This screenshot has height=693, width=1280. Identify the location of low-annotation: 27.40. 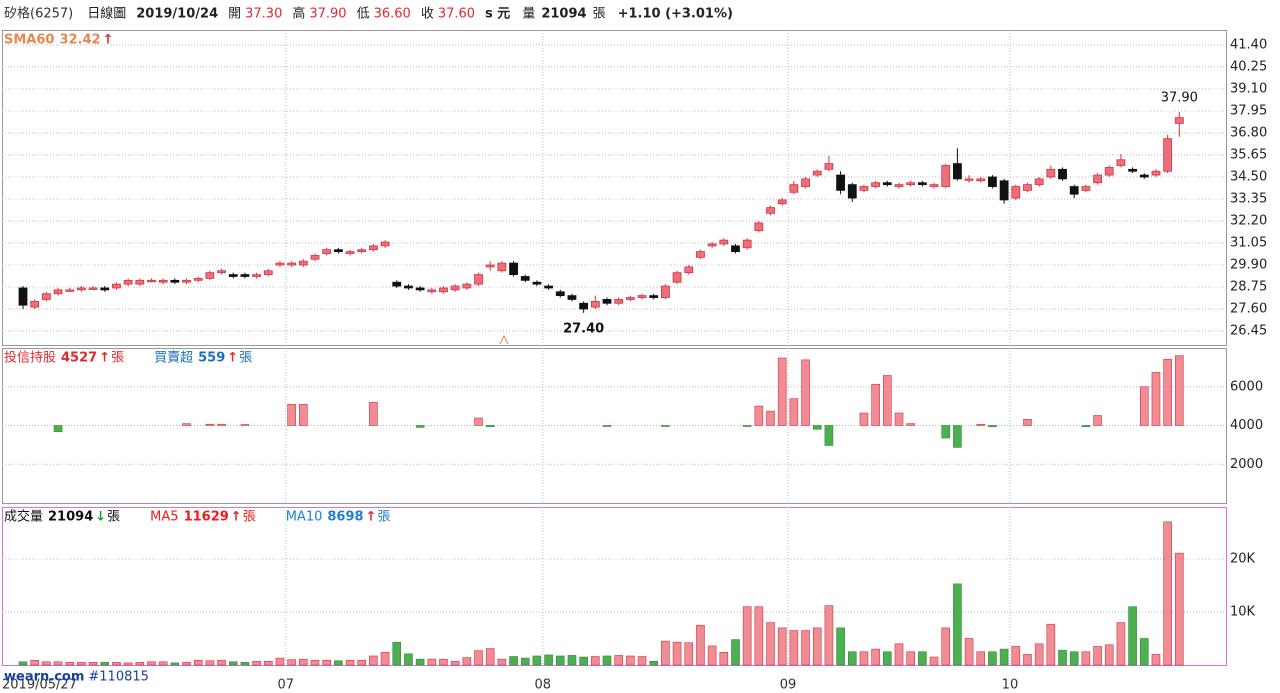
(583, 328).